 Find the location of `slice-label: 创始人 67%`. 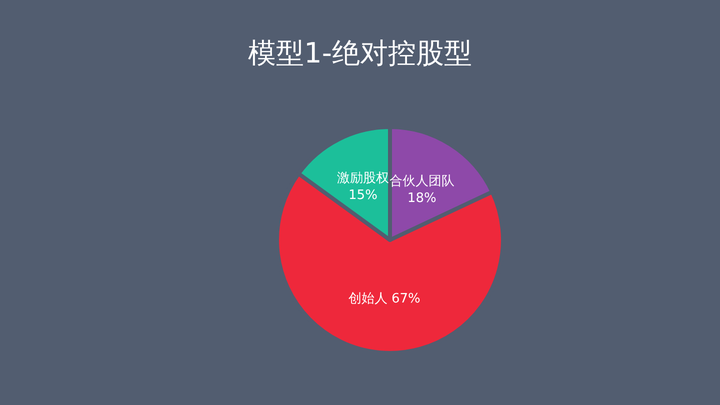

slice-label: 创始人 67% is located at coordinates (384, 299).